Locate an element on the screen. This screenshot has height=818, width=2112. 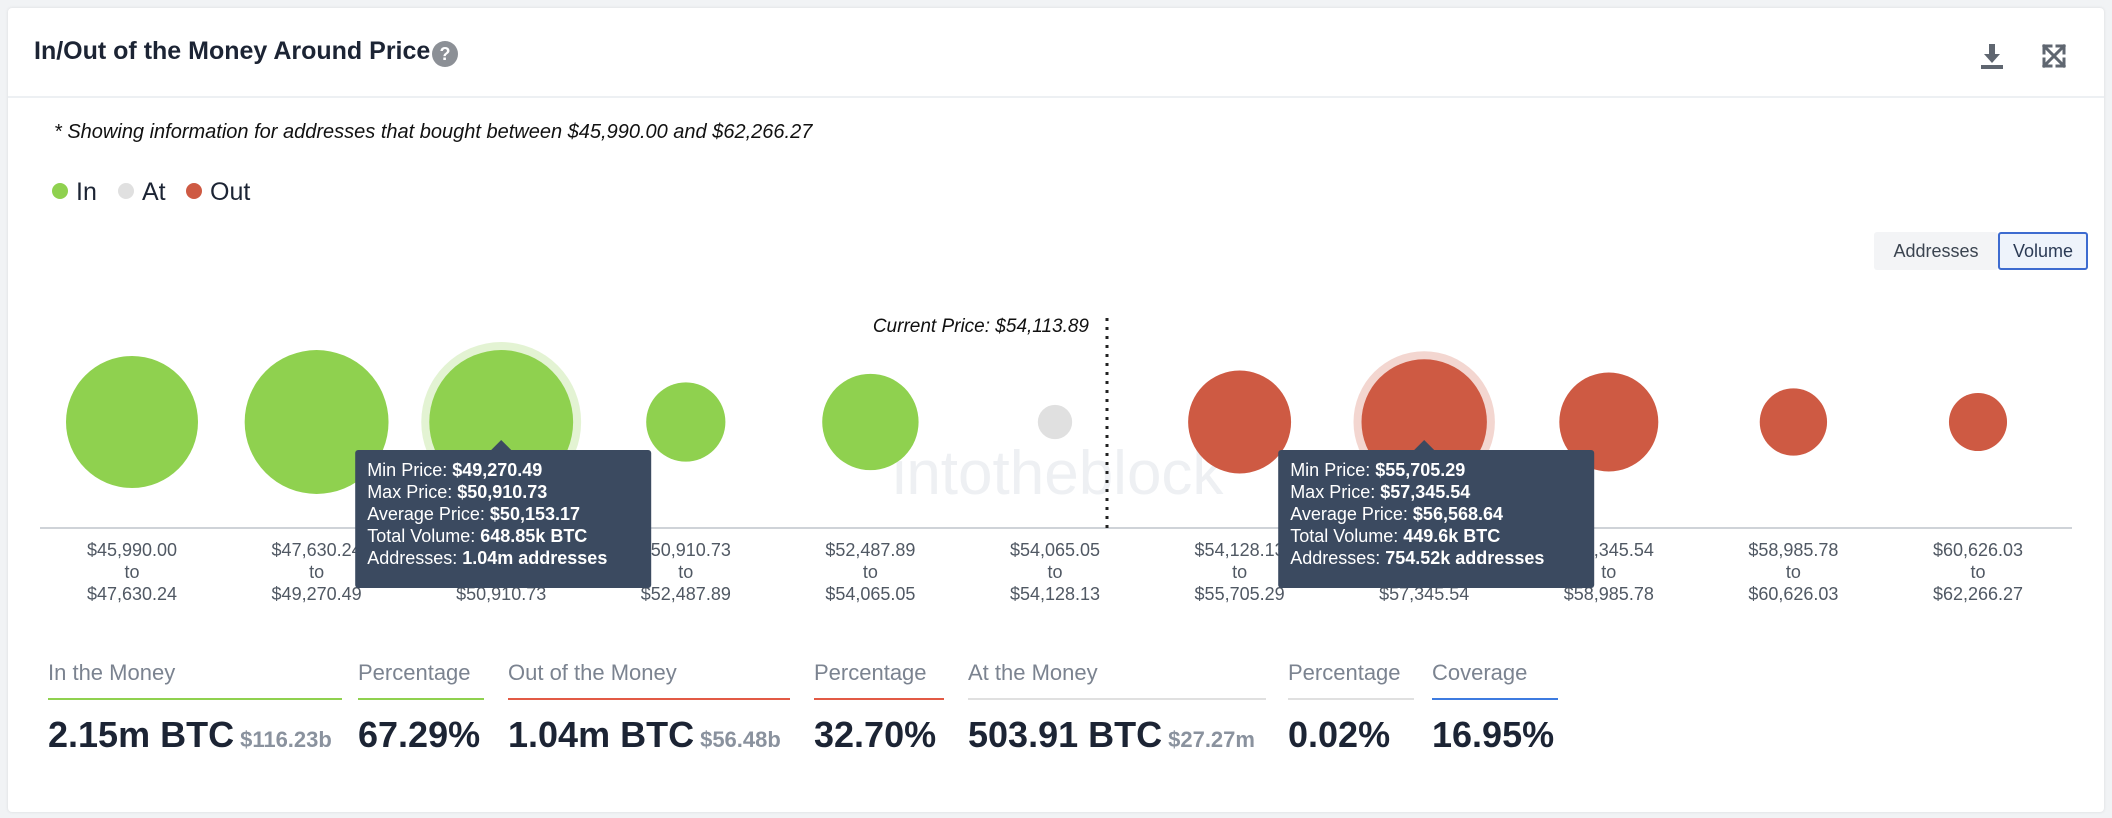
stat-value: 16.95% is located at coordinates (1493, 734).